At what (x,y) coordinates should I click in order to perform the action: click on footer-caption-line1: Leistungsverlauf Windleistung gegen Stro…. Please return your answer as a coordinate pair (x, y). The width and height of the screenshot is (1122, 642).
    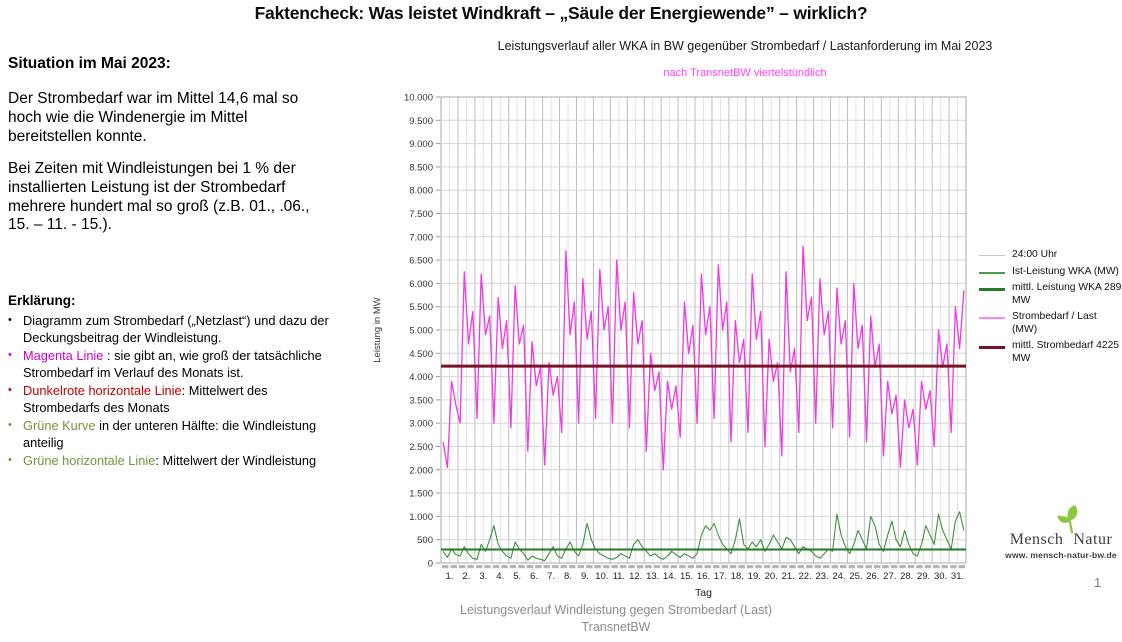
    Looking at the image, I should click on (616, 610).